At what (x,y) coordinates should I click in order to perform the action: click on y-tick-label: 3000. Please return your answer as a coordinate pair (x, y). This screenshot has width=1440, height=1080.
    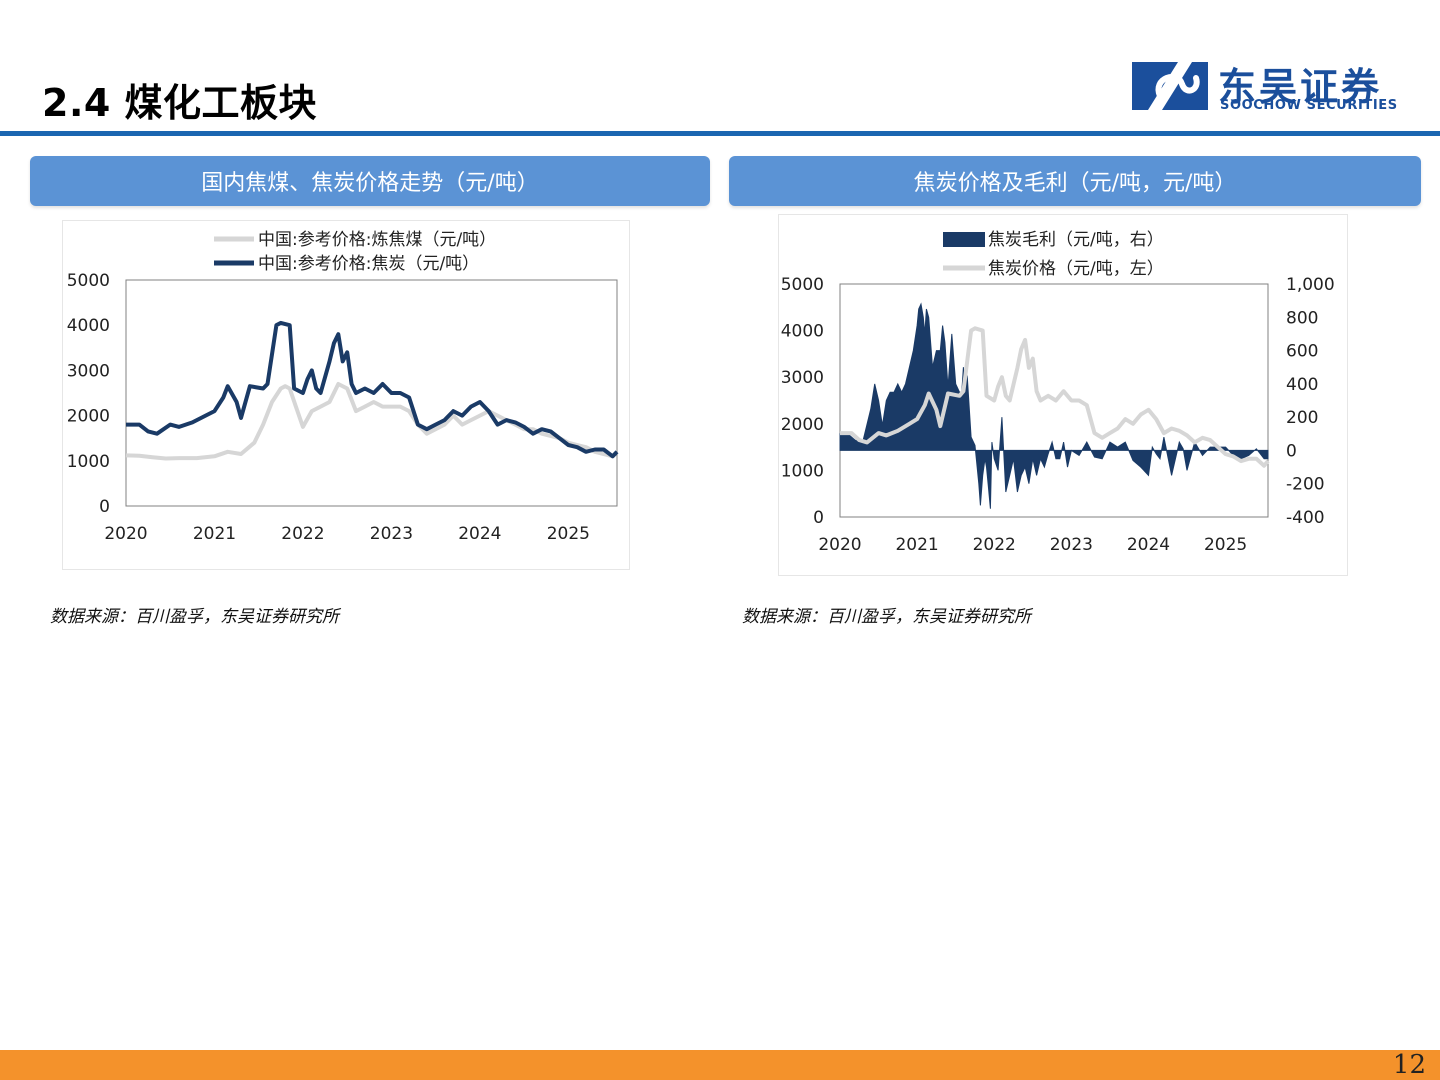
    Looking at the image, I should click on (88, 371).